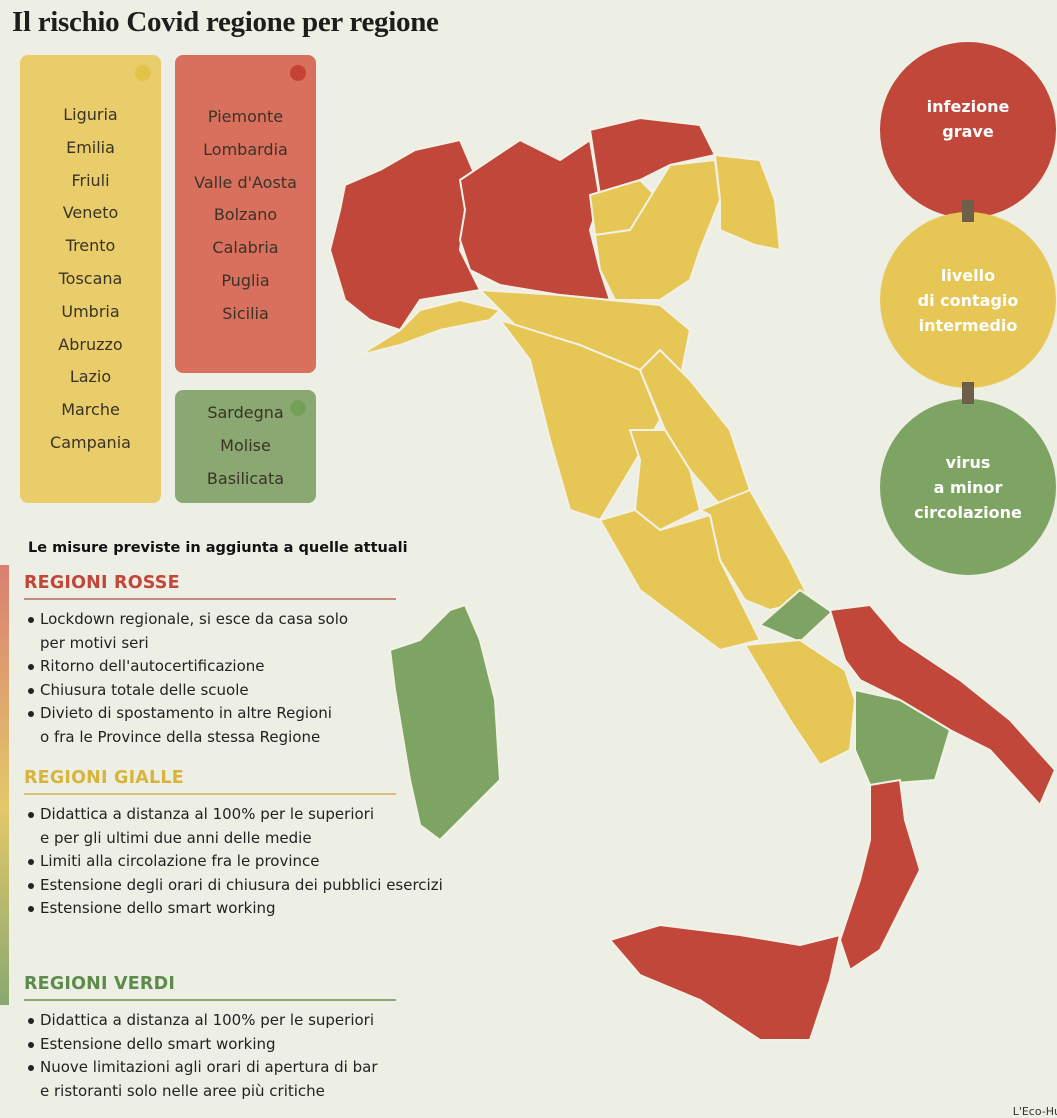  I want to click on title: Il rischio Covid regione per regione, so click(225, 22).